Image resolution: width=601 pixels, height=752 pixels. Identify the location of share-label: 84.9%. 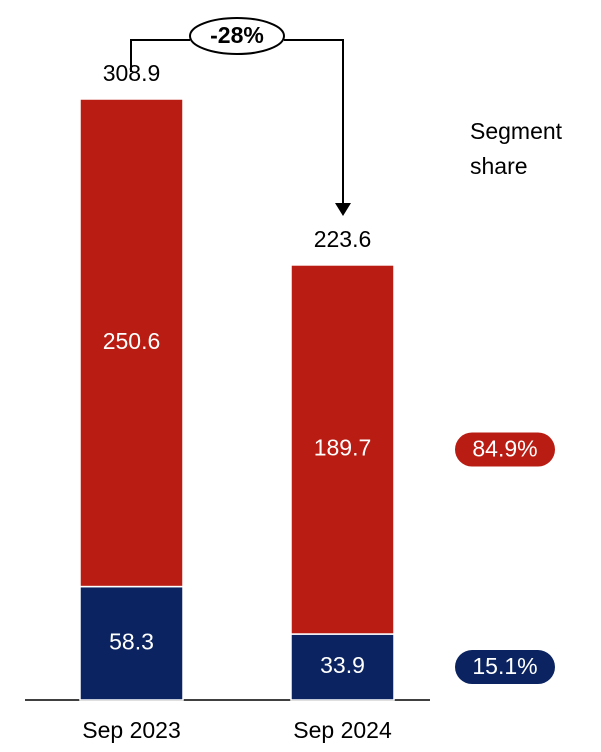
(504, 449).